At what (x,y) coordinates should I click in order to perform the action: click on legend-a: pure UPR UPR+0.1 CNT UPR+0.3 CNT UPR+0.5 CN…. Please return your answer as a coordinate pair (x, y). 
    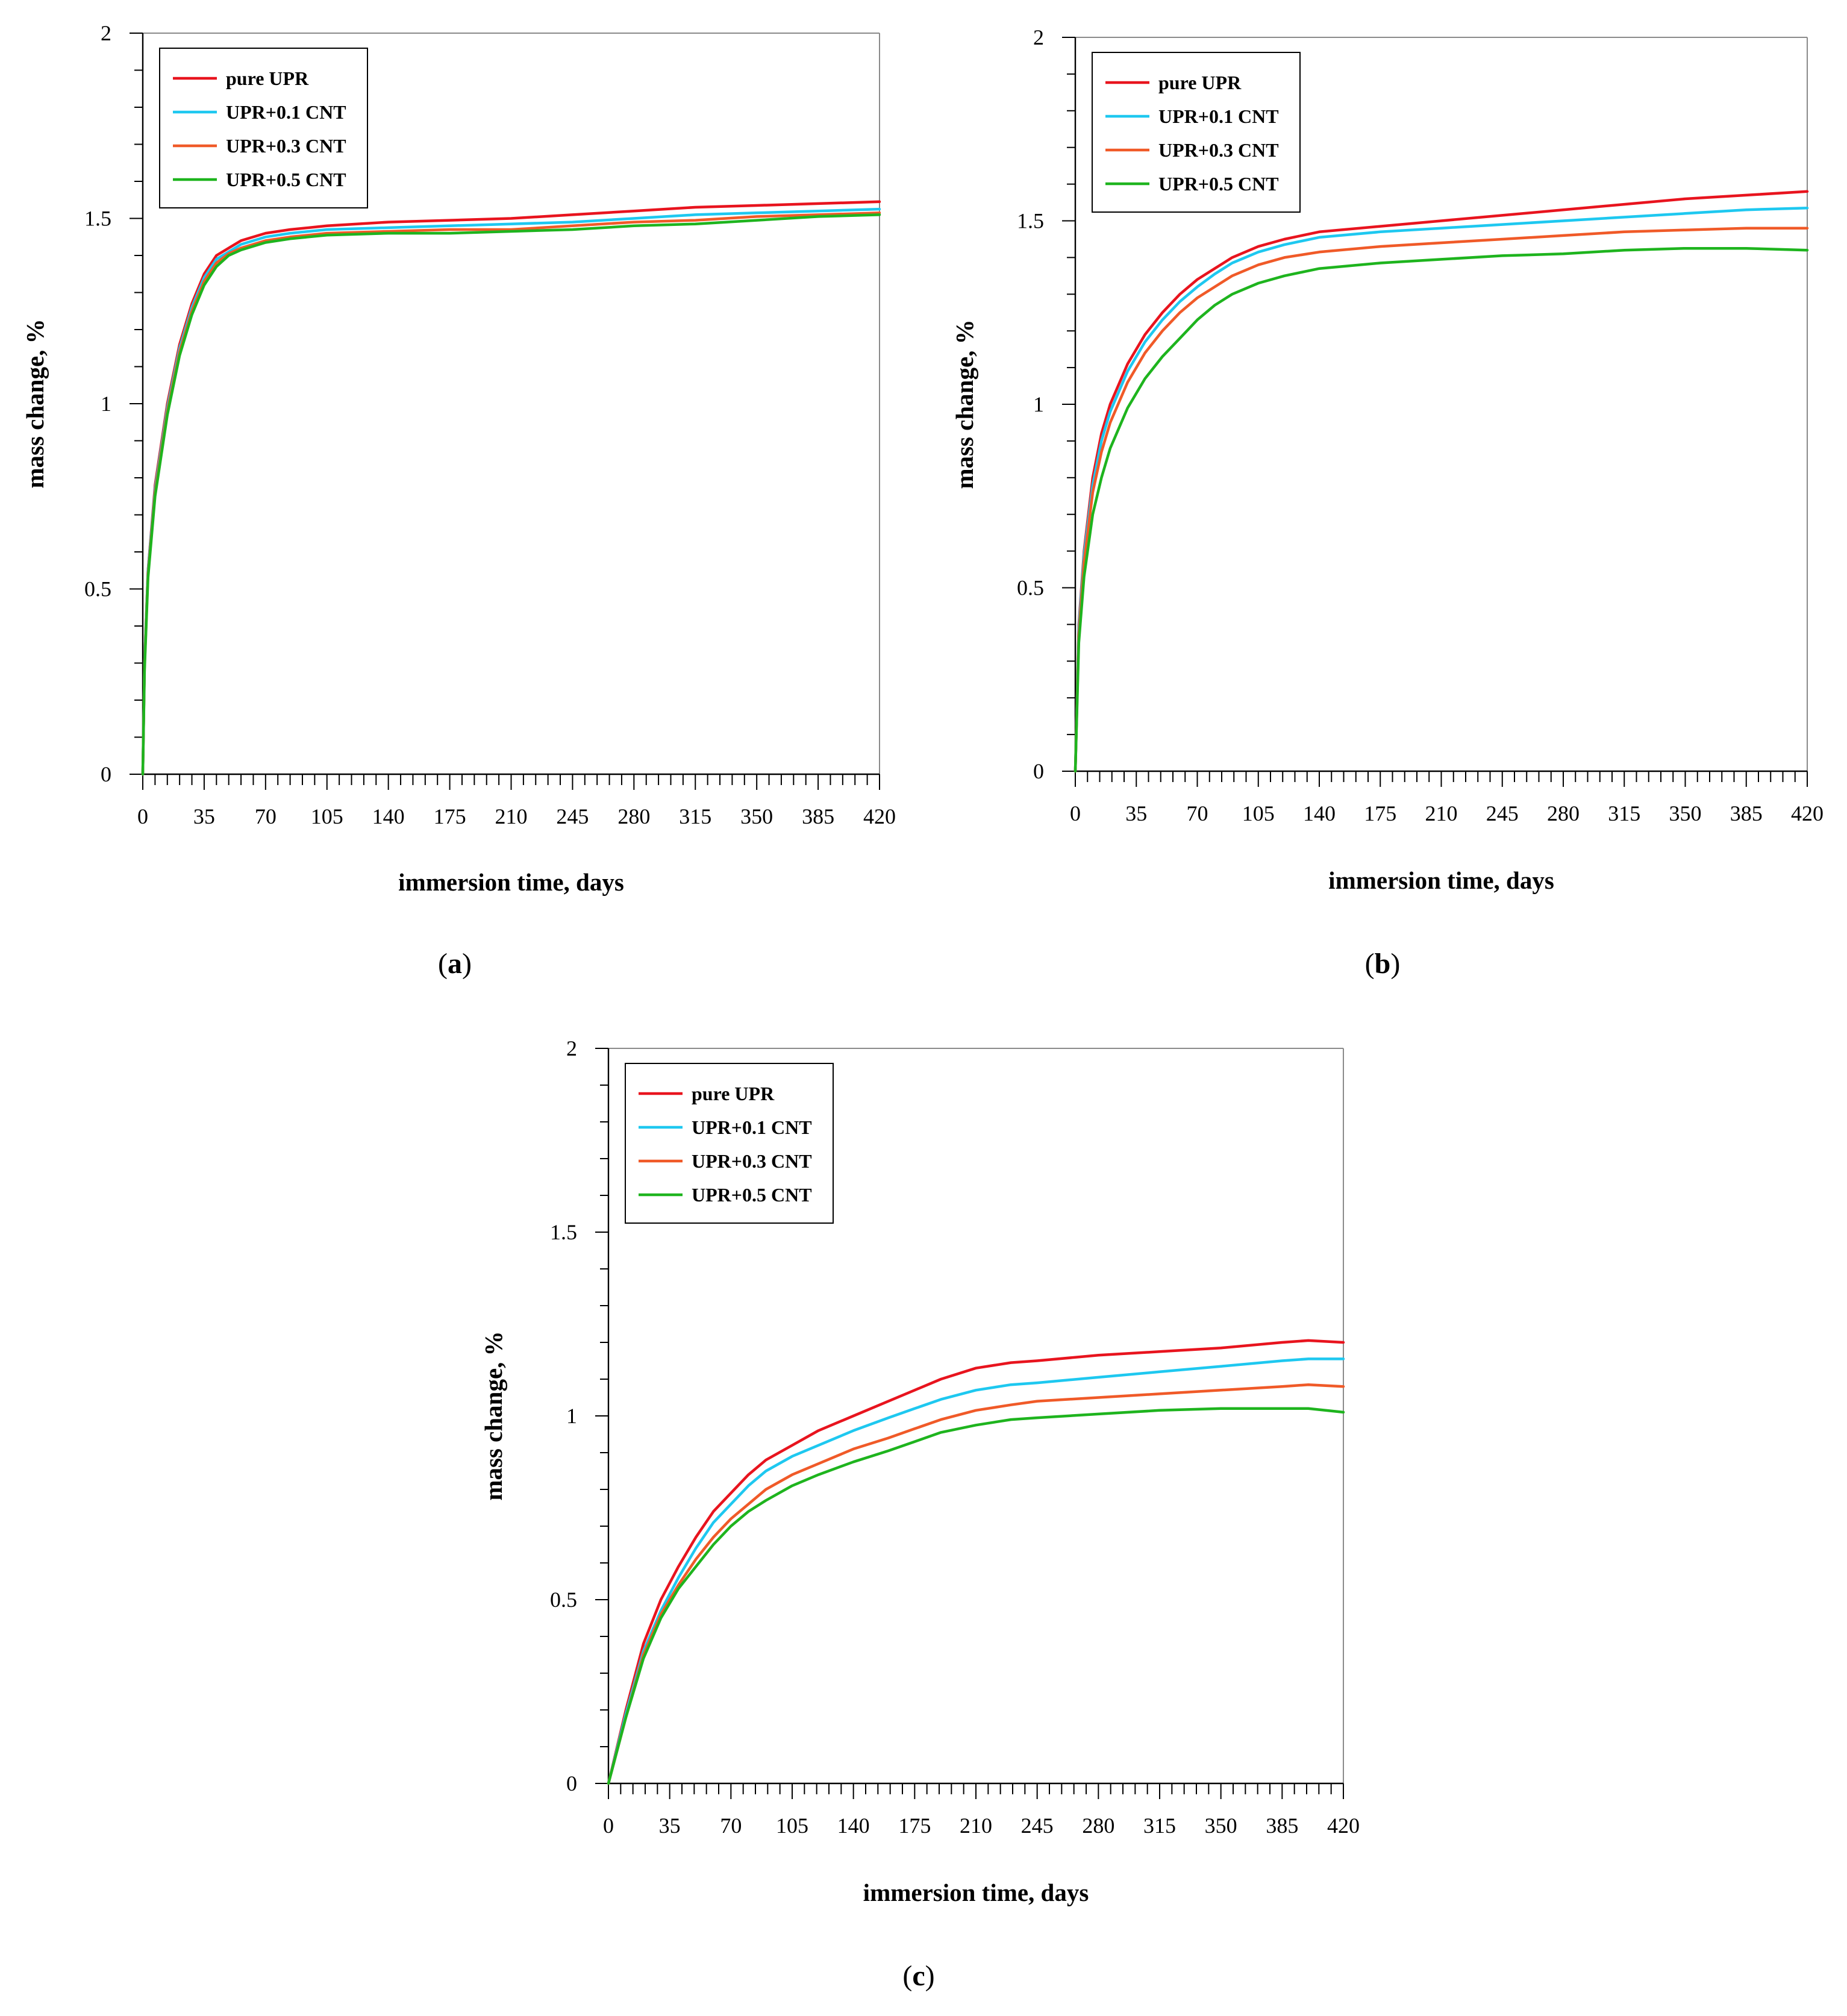
    Looking at the image, I should click on (264, 128).